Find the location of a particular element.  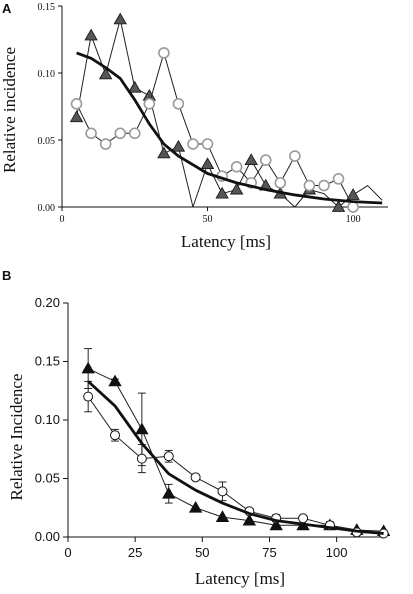

y-tick-label: 0.20 is located at coordinates (47, 302).